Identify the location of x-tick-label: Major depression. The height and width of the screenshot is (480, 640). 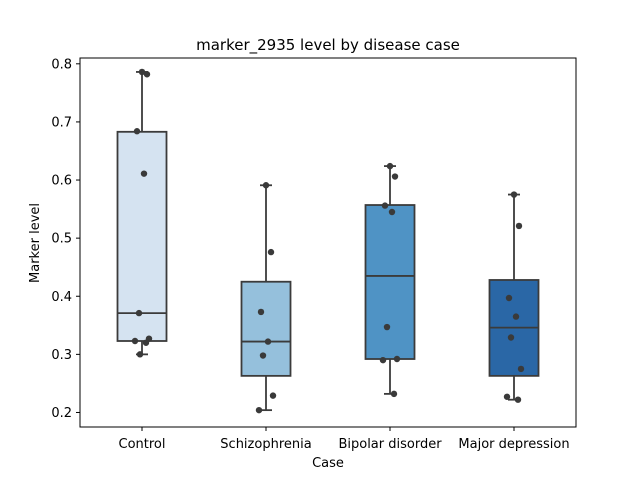
(513, 444).